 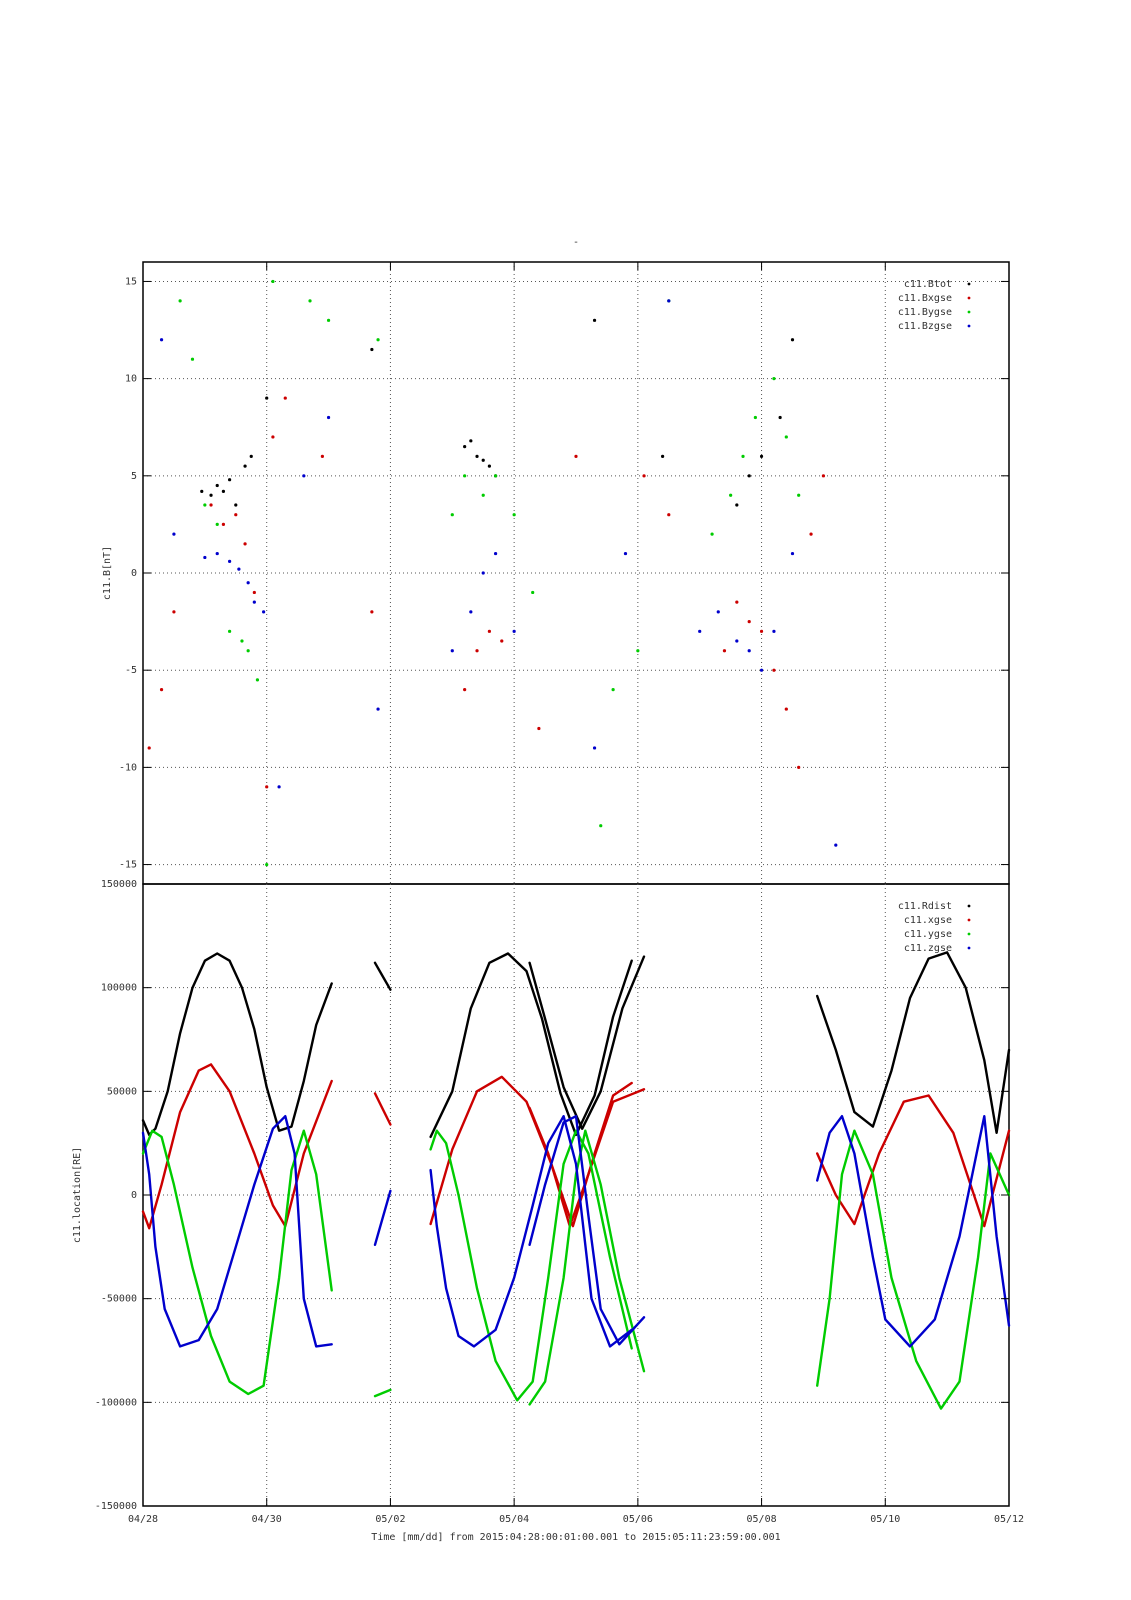 What do you see at coordinates (928, 920) in the screenshot?
I see `legend-label: c11.xgse` at bounding box center [928, 920].